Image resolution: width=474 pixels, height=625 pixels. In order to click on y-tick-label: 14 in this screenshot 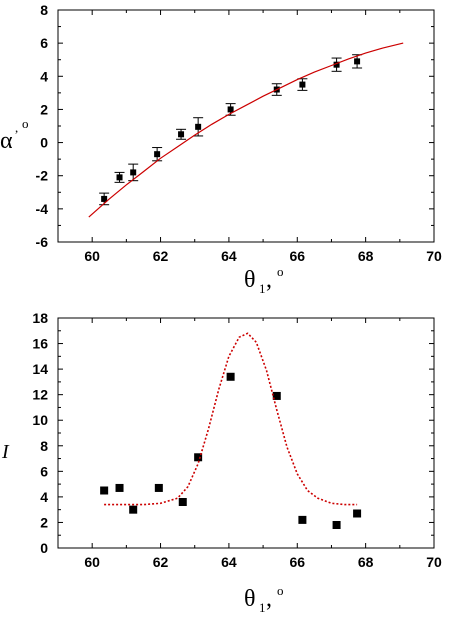, I will do `click(40, 369)`.